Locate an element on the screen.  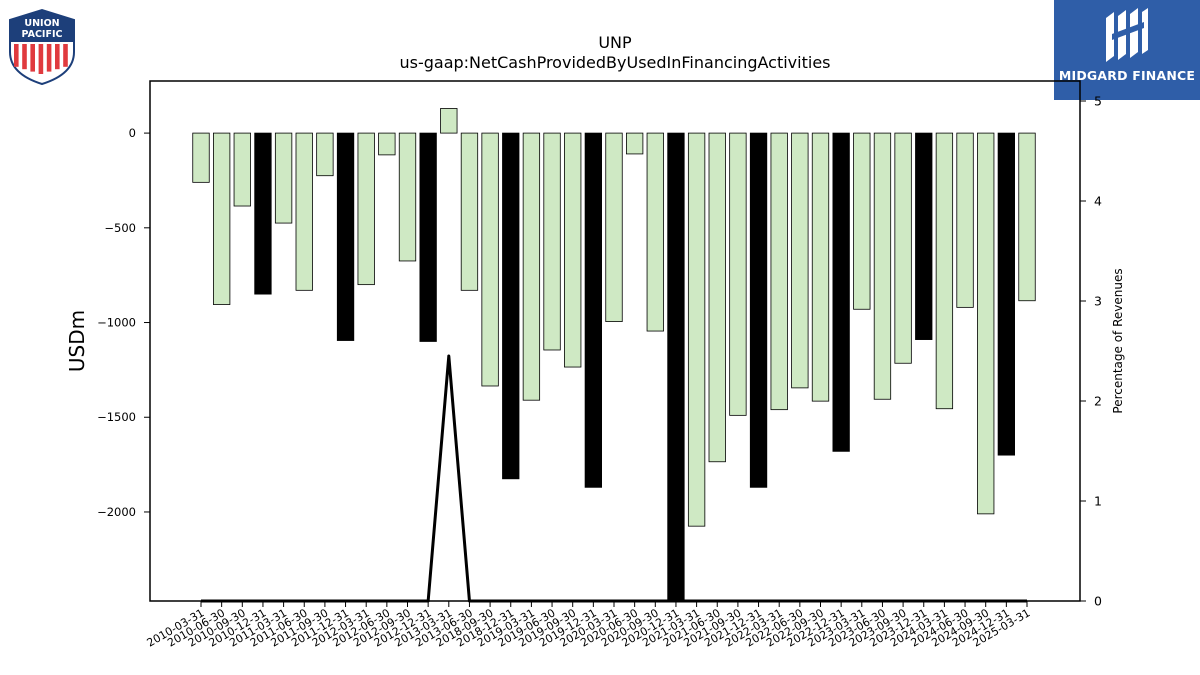
midgard-finance-label: MIDGARD FINANCE is located at coordinates (1127, 75).